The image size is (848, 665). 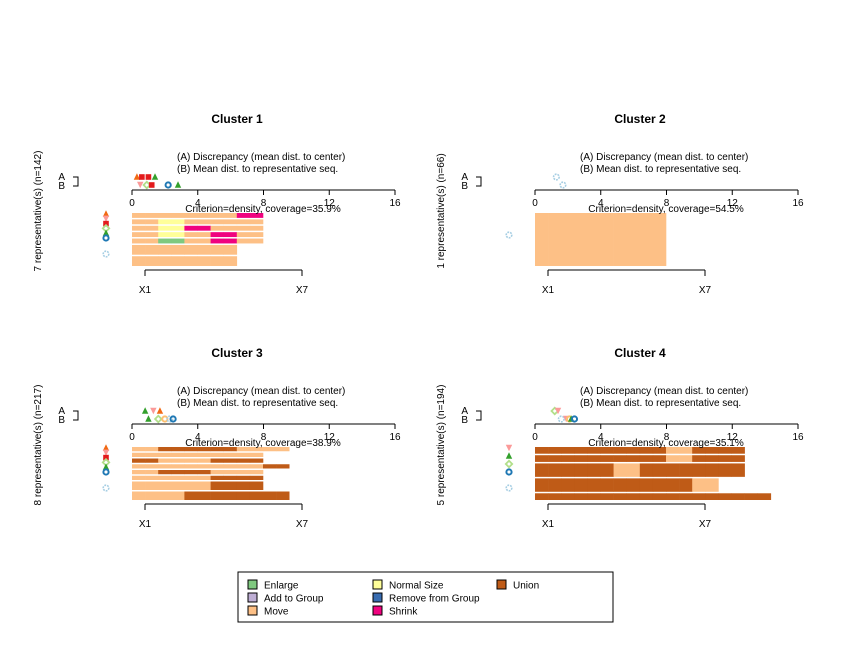 I want to click on sequence-axis-label: X1, so click(x=145, y=290).